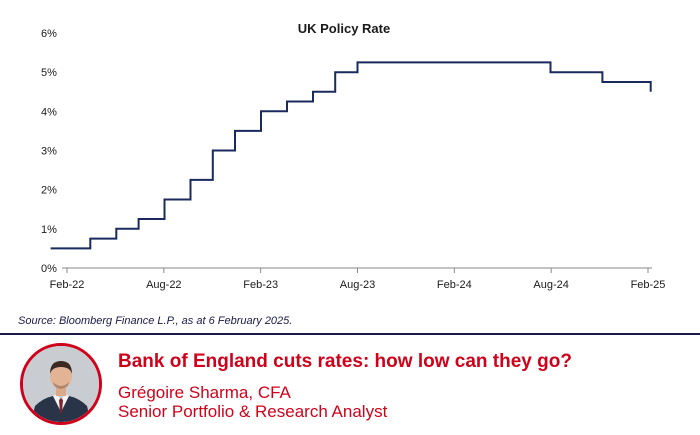  What do you see at coordinates (49, 191) in the screenshot?
I see `y-tick-label: 2%` at bounding box center [49, 191].